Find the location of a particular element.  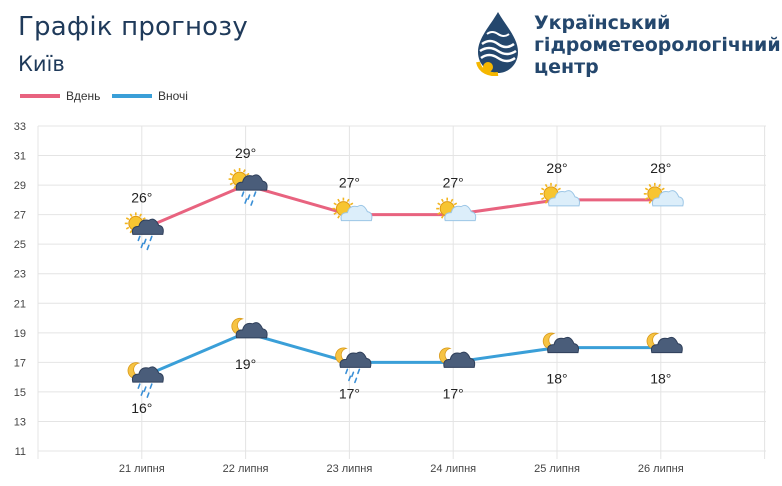

logo-line-2: гідрометеорологічний is located at coordinates (657, 45).